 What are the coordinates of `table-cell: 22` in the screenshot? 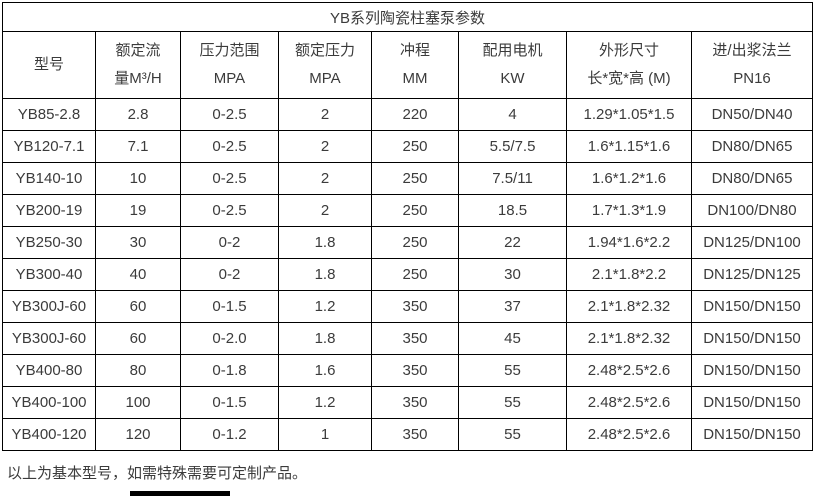 It's located at (512, 242).